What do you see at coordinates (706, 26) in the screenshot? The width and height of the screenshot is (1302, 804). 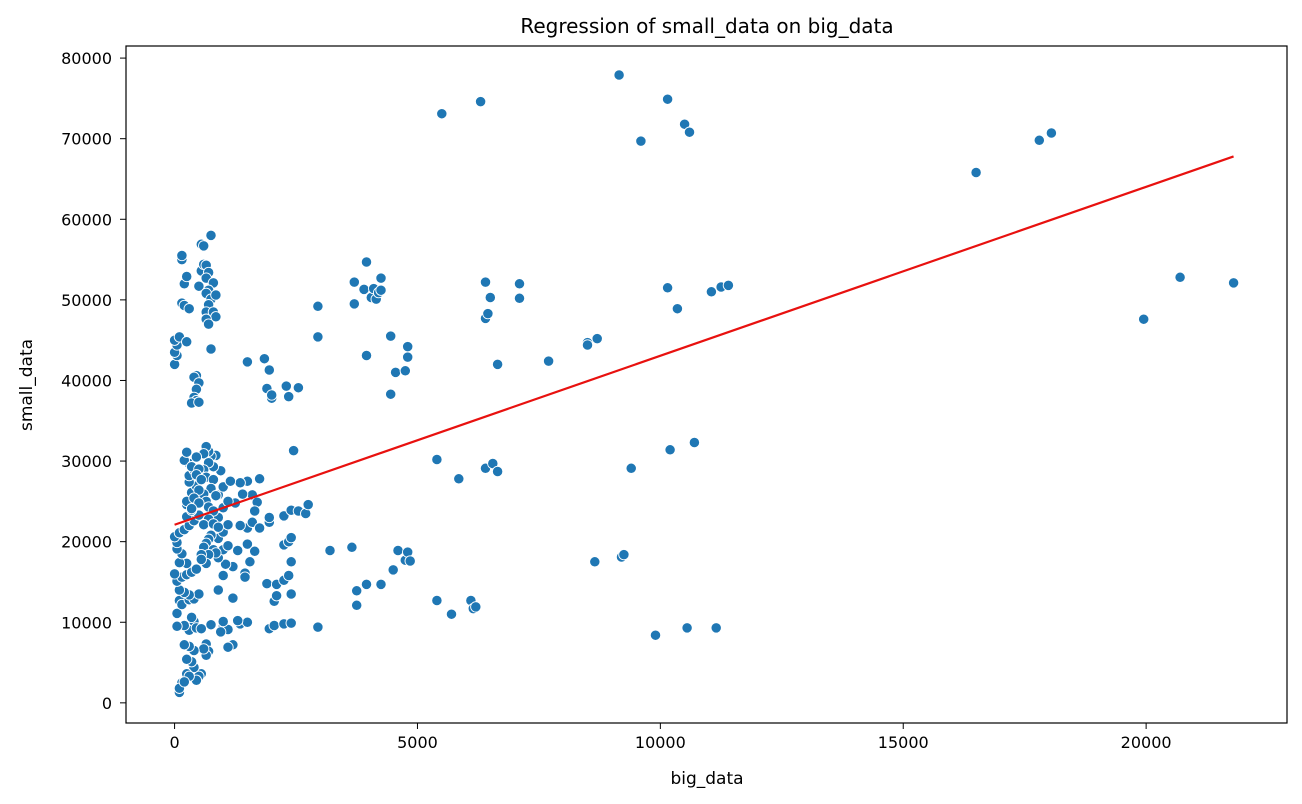 I see `chart-title: Regression of small_data on big_data` at bounding box center [706, 26].